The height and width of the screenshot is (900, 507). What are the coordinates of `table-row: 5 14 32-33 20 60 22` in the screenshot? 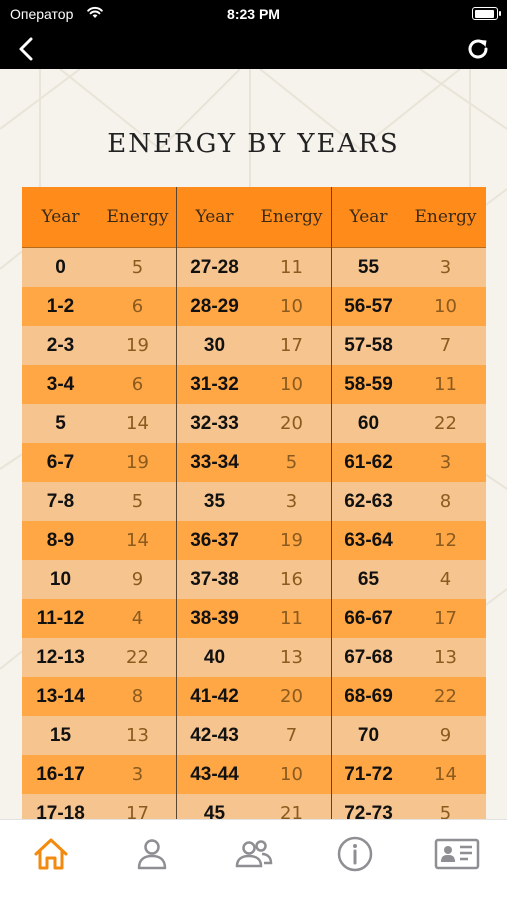 It's located at (254, 423).